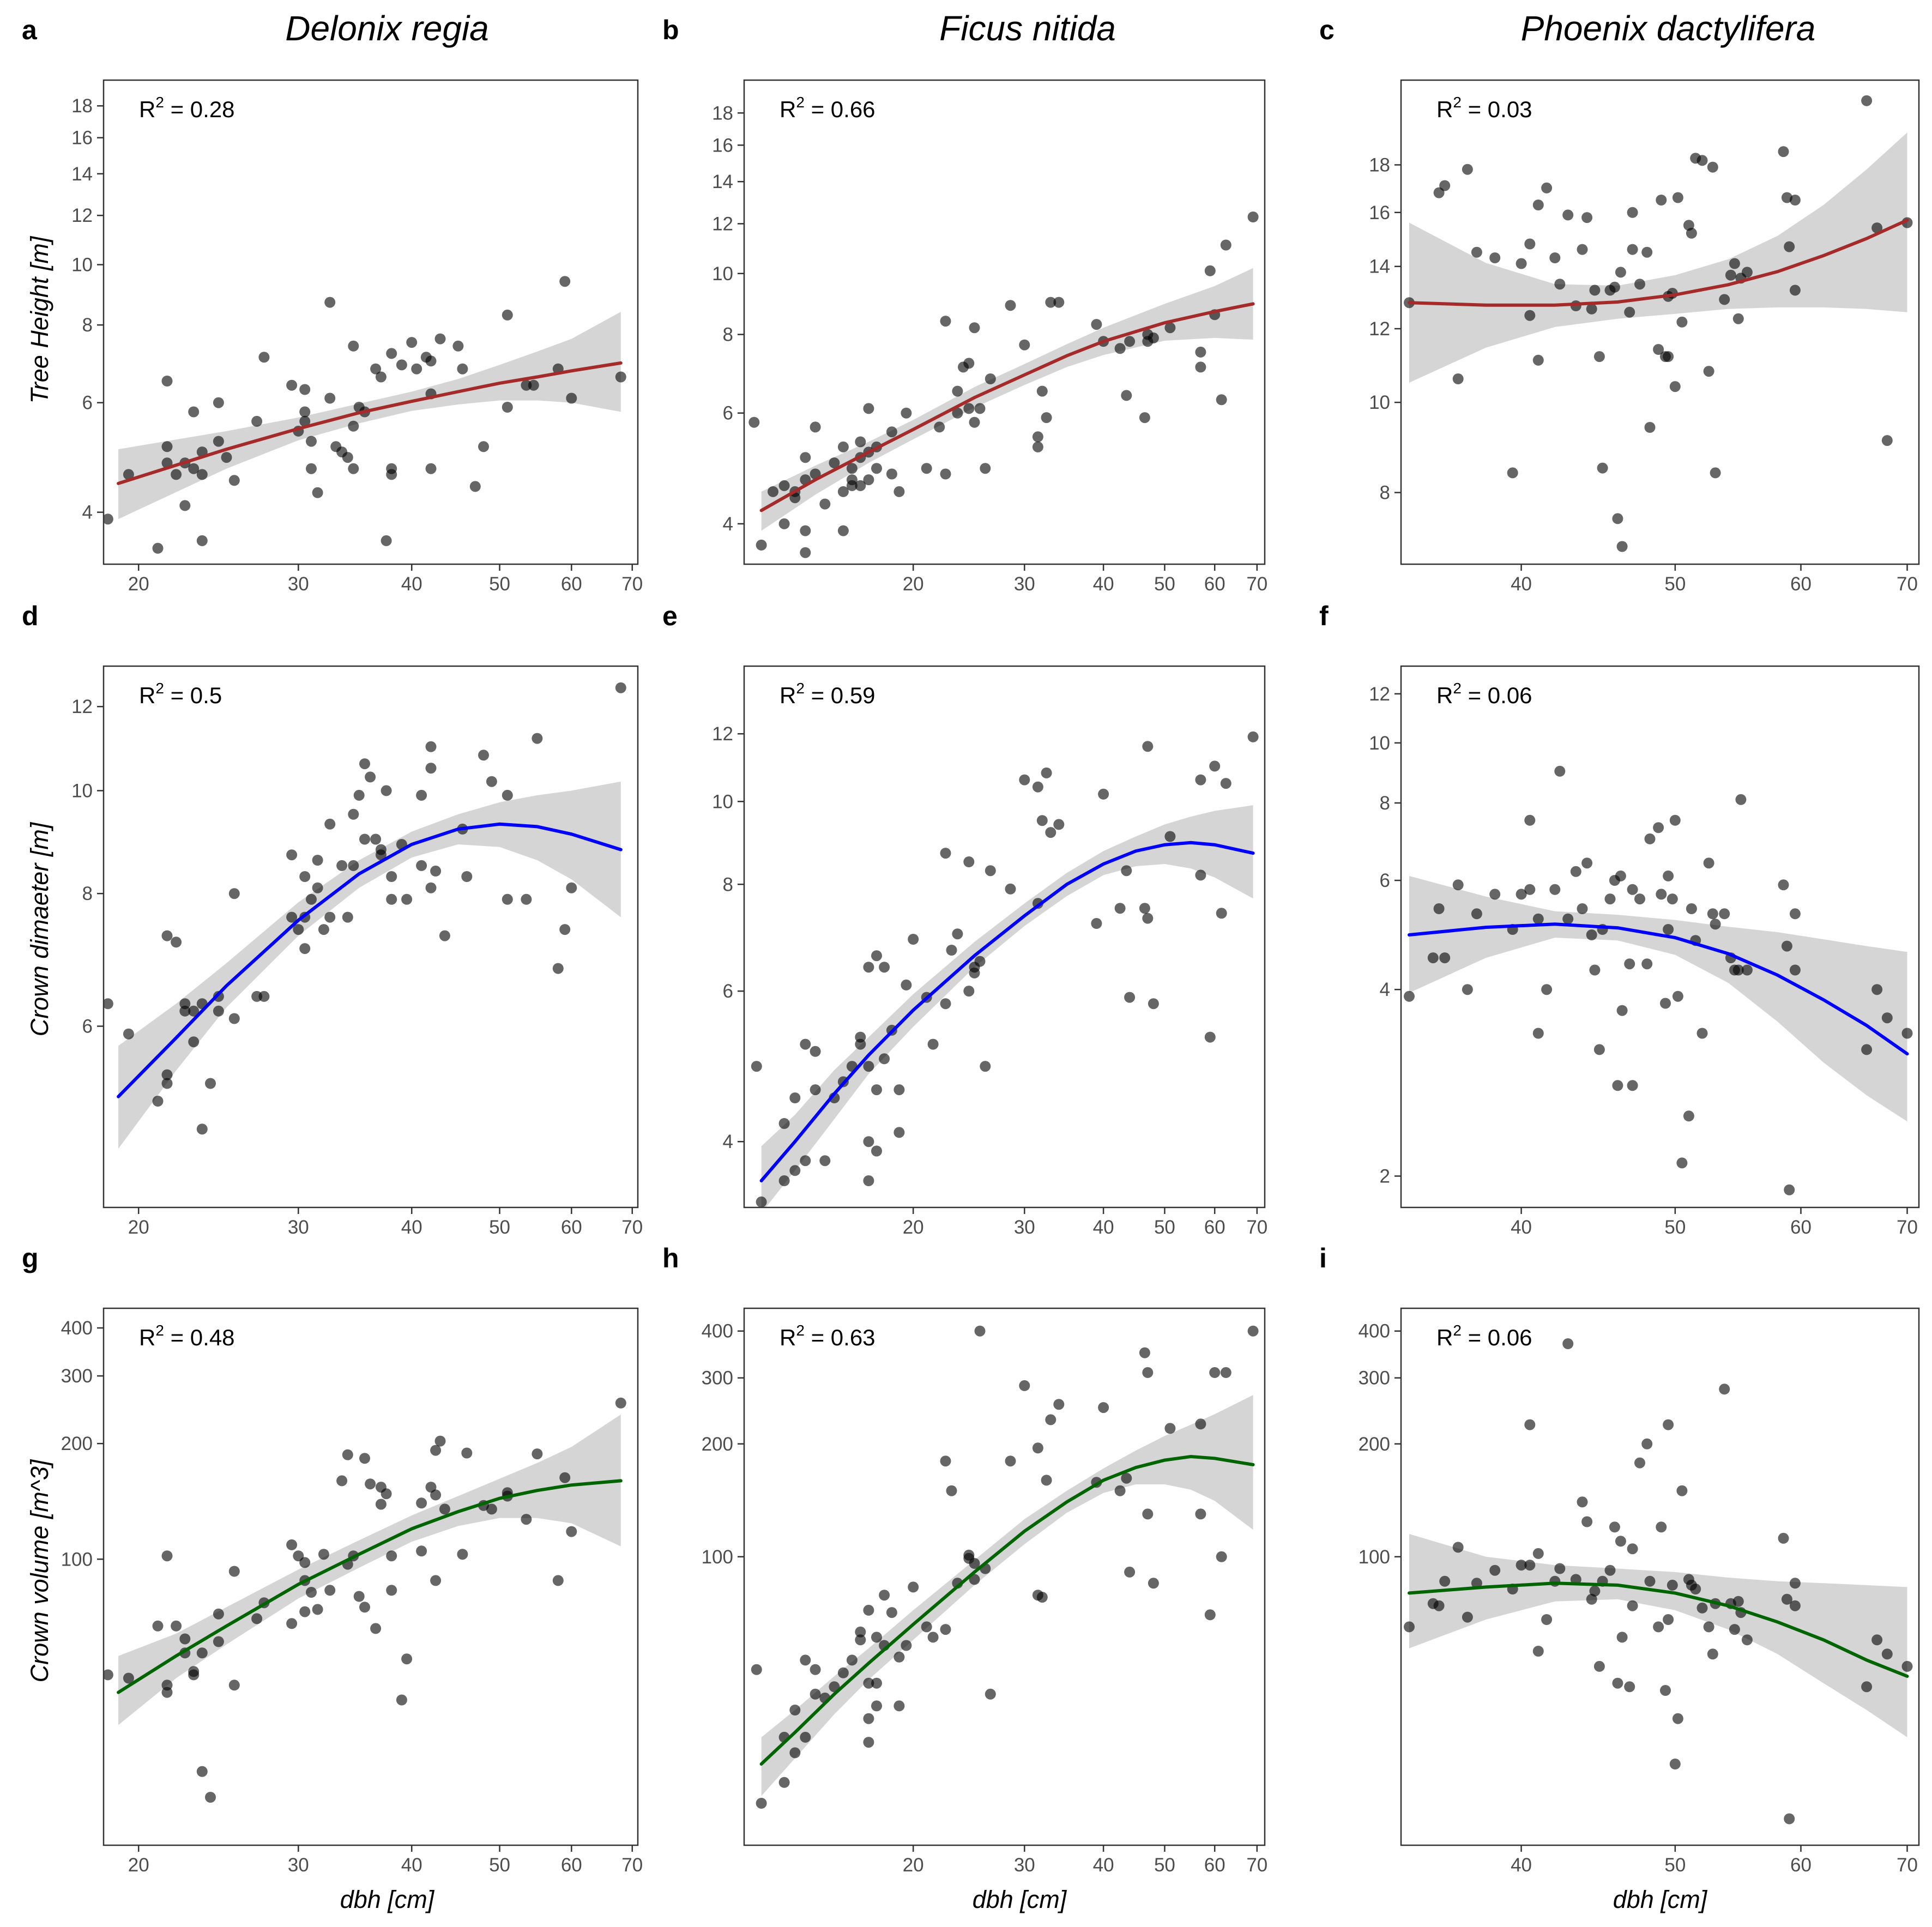  What do you see at coordinates (1374, 1557) in the screenshot?
I see `y-tick-label-i-100: 100` at bounding box center [1374, 1557].